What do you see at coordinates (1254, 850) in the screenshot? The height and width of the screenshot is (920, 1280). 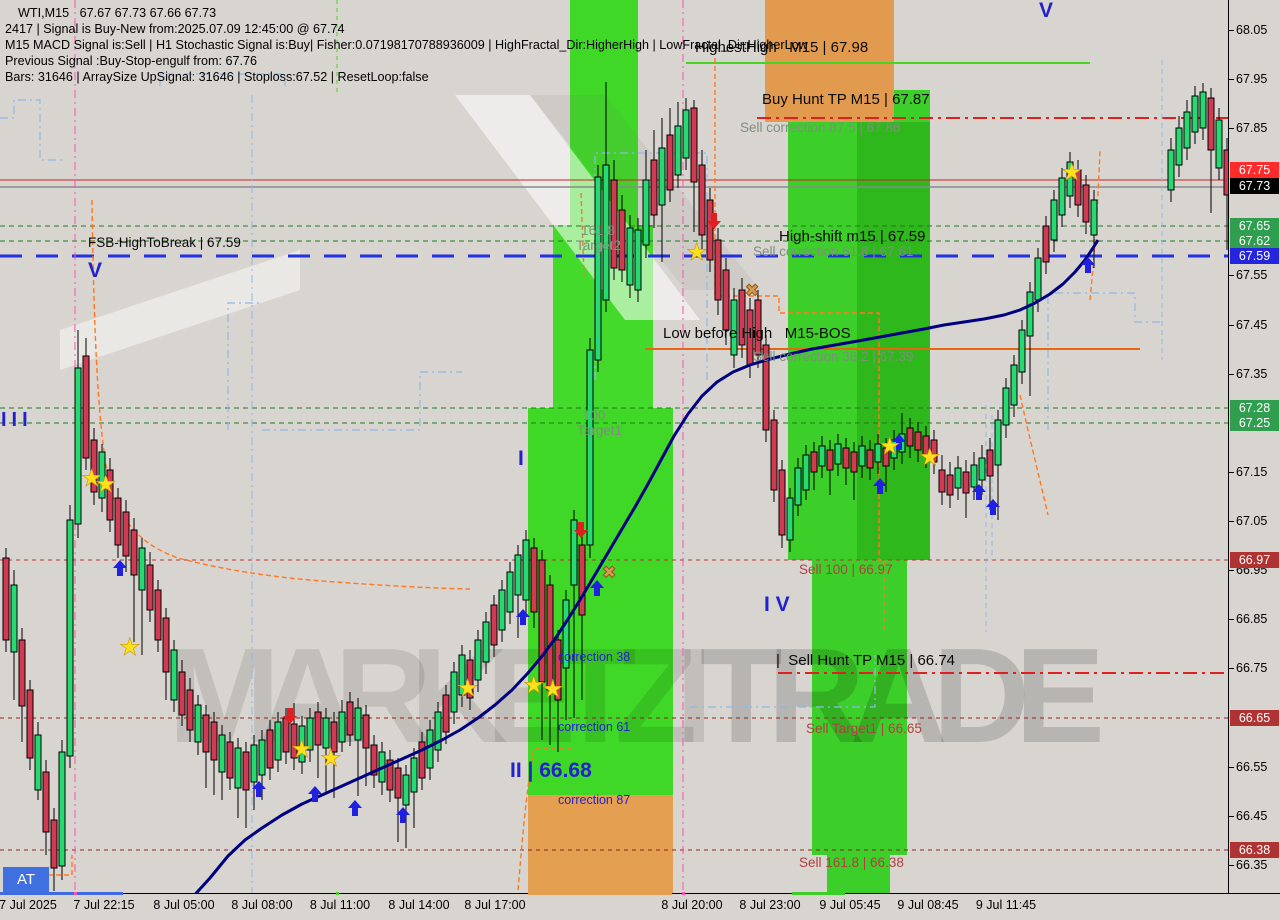 I see `price-badge: 66.38` at bounding box center [1254, 850].